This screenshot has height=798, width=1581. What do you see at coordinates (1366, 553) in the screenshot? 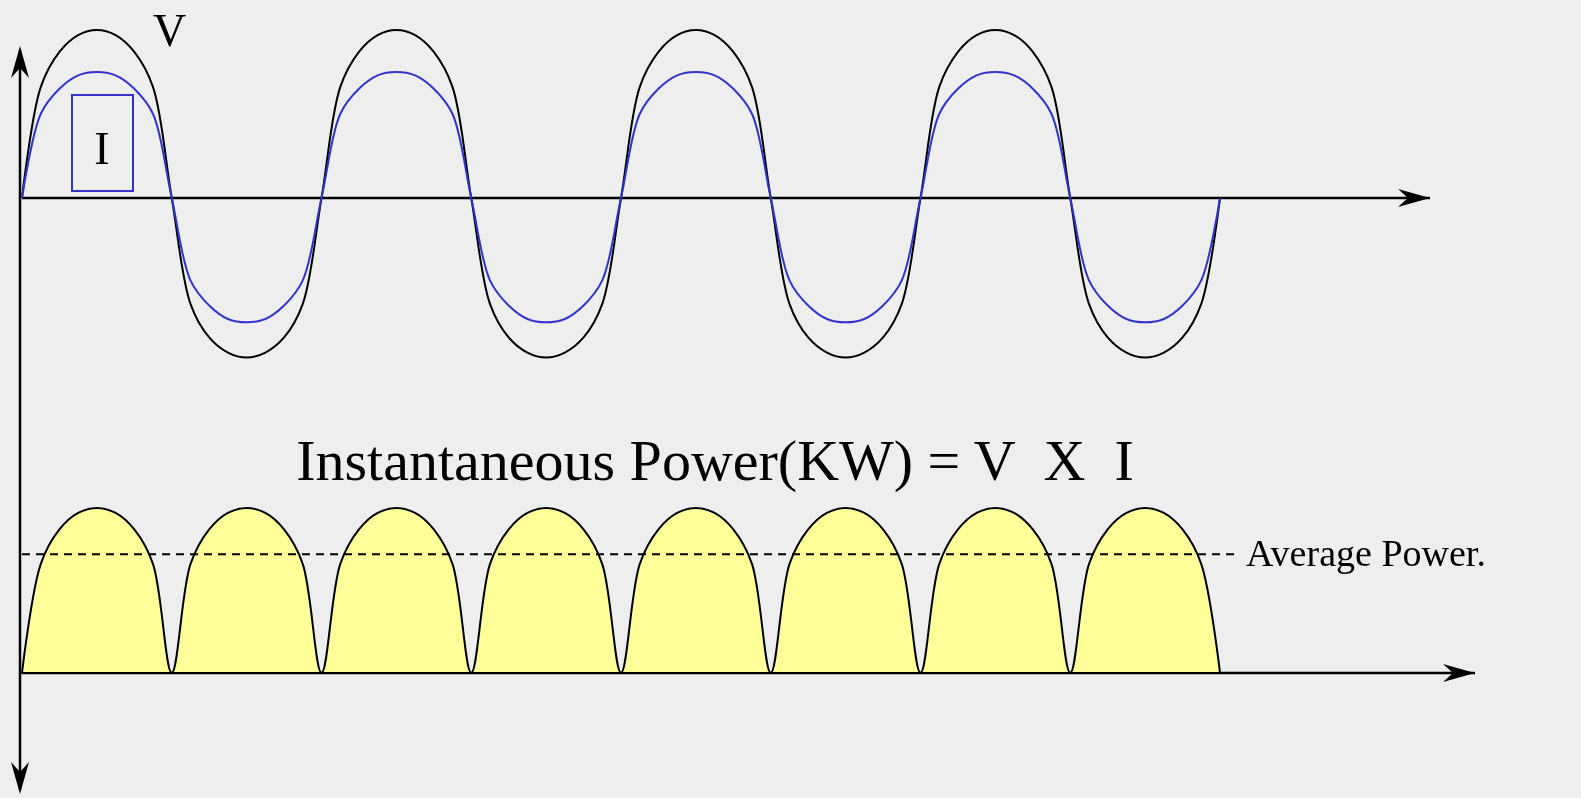
I see `ref-line-label: Average Power.` at bounding box center [1366, 553].